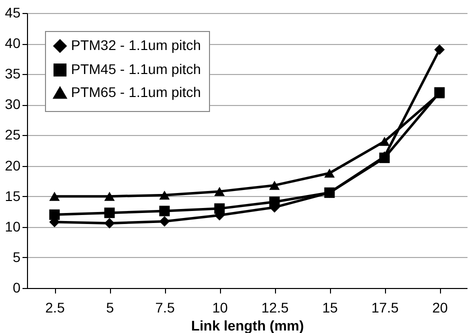 The height and width of the screenshot is (333, 474). I want to click on y-tick-label: 40, so click(12, 43).